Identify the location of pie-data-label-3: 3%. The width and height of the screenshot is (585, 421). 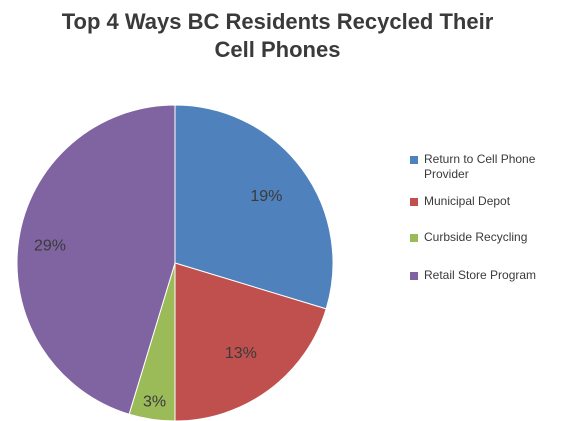
(154, 402).